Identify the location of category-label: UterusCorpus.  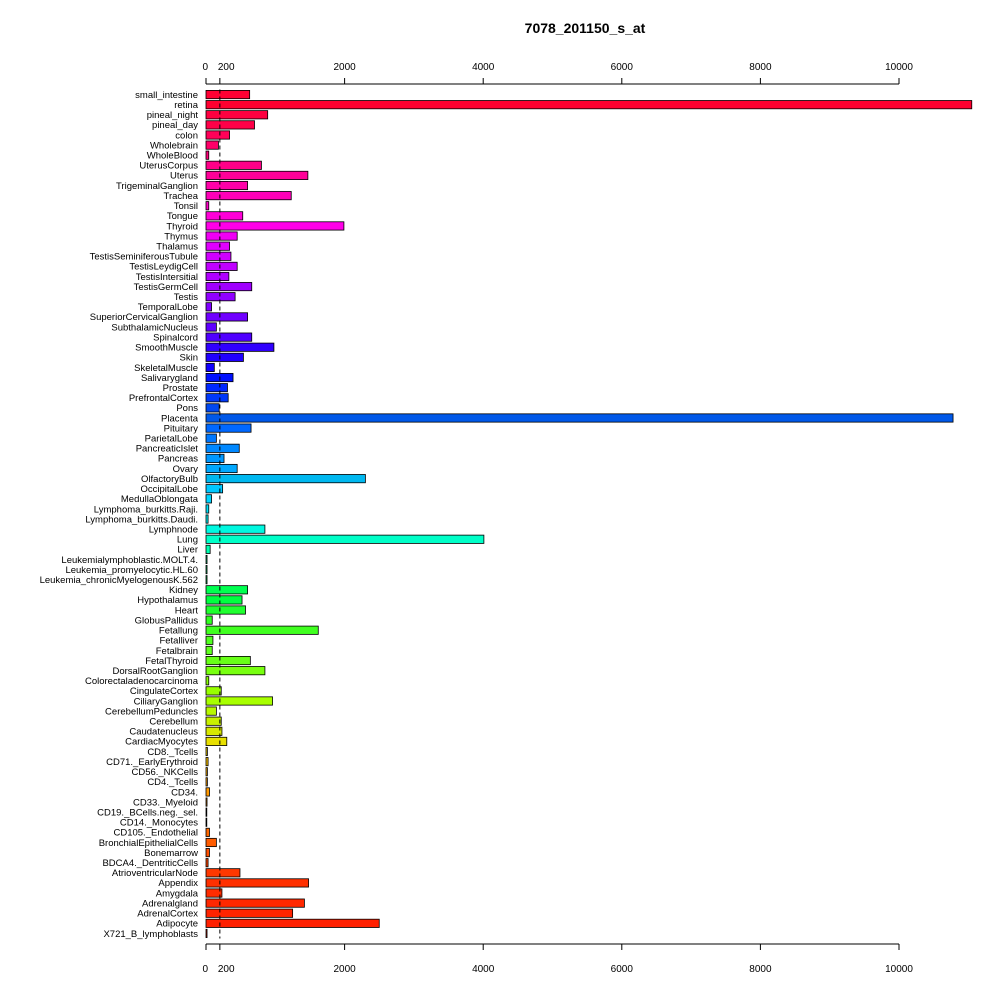
(168, 166).